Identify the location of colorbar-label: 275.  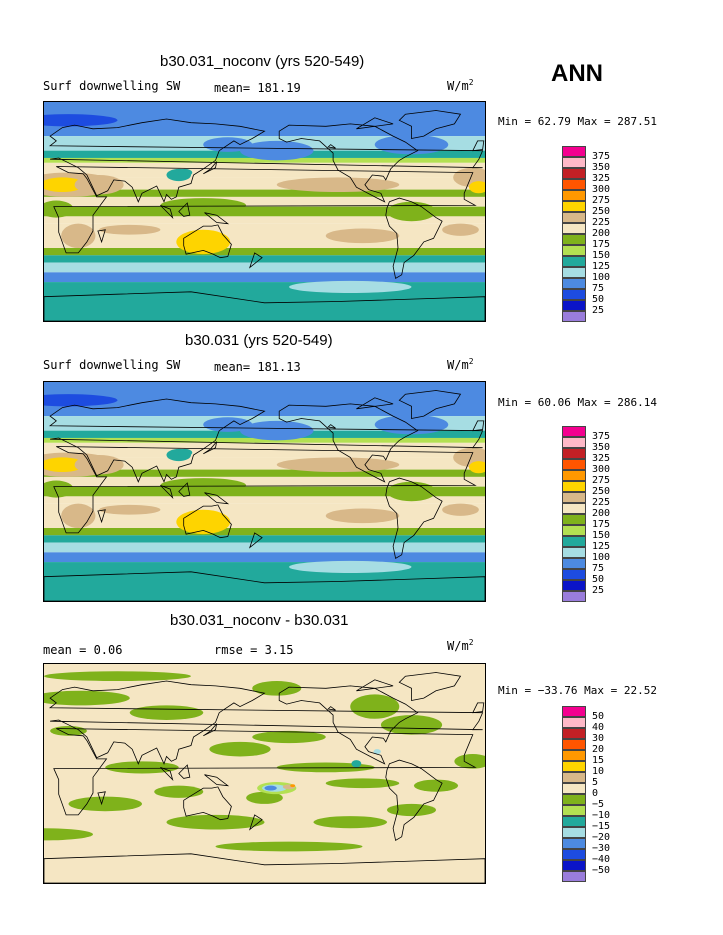
(601, 480).